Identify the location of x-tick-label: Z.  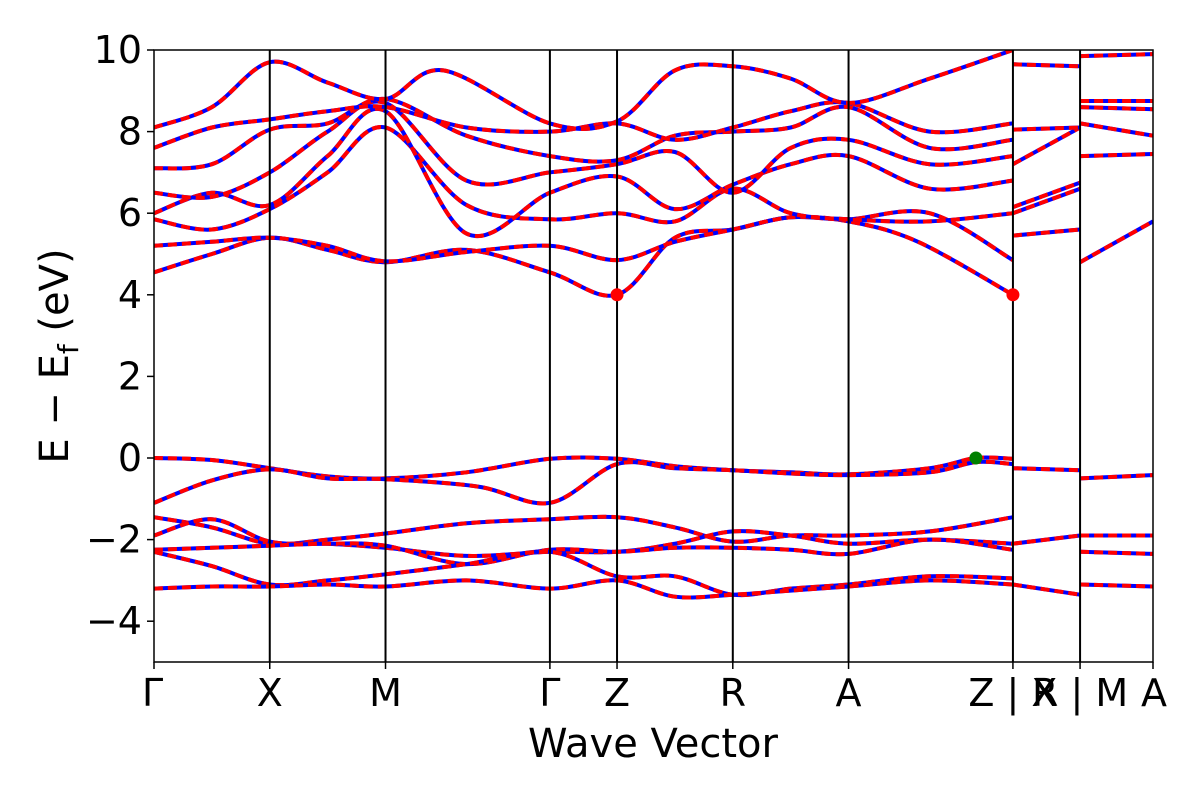
(617, 693).